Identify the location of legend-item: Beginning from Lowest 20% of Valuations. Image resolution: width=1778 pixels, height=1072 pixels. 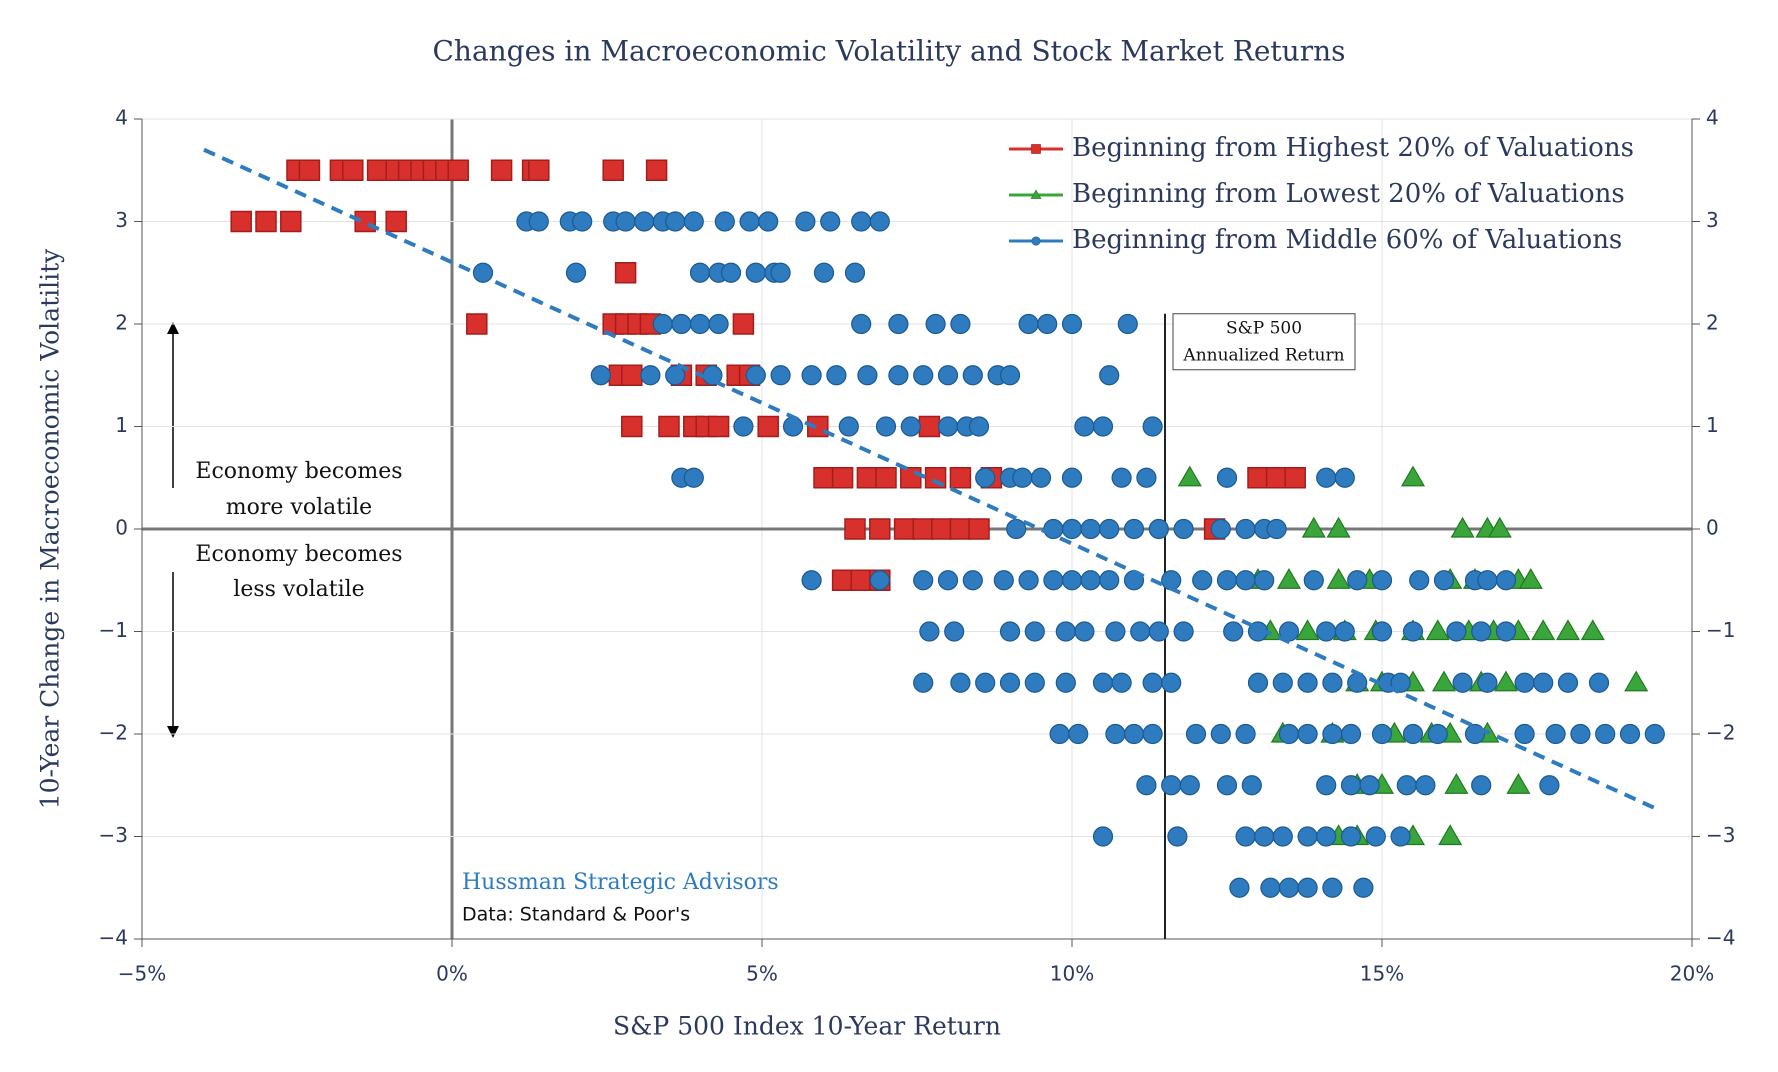
(1317, 194).